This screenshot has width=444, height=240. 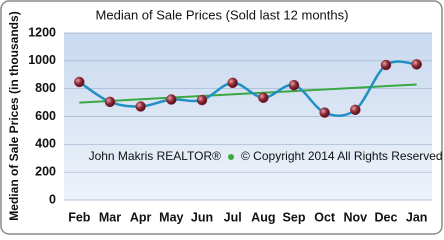 I want to click on x-tick-label: Nov, so click(x=356, y=217).